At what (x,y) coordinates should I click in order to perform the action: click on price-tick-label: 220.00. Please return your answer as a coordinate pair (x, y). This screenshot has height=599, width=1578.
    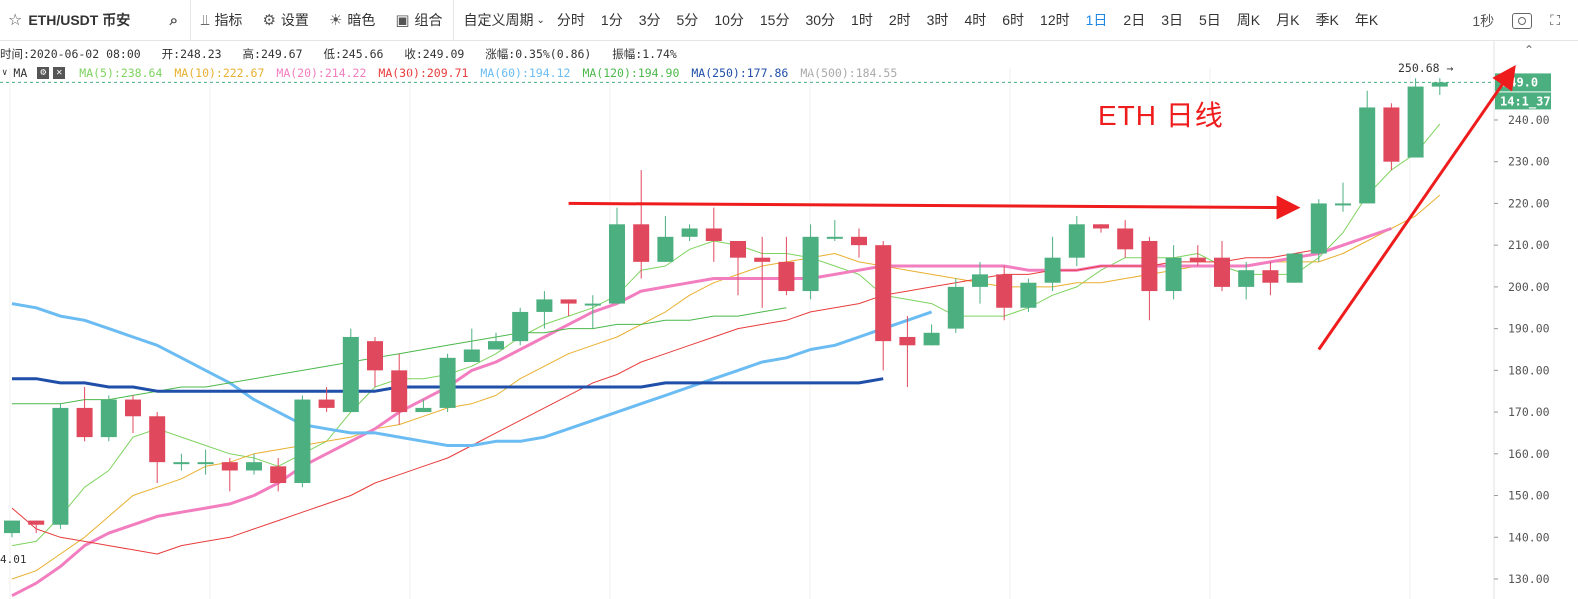
    Looking at the image, I should click on (1529, 203).